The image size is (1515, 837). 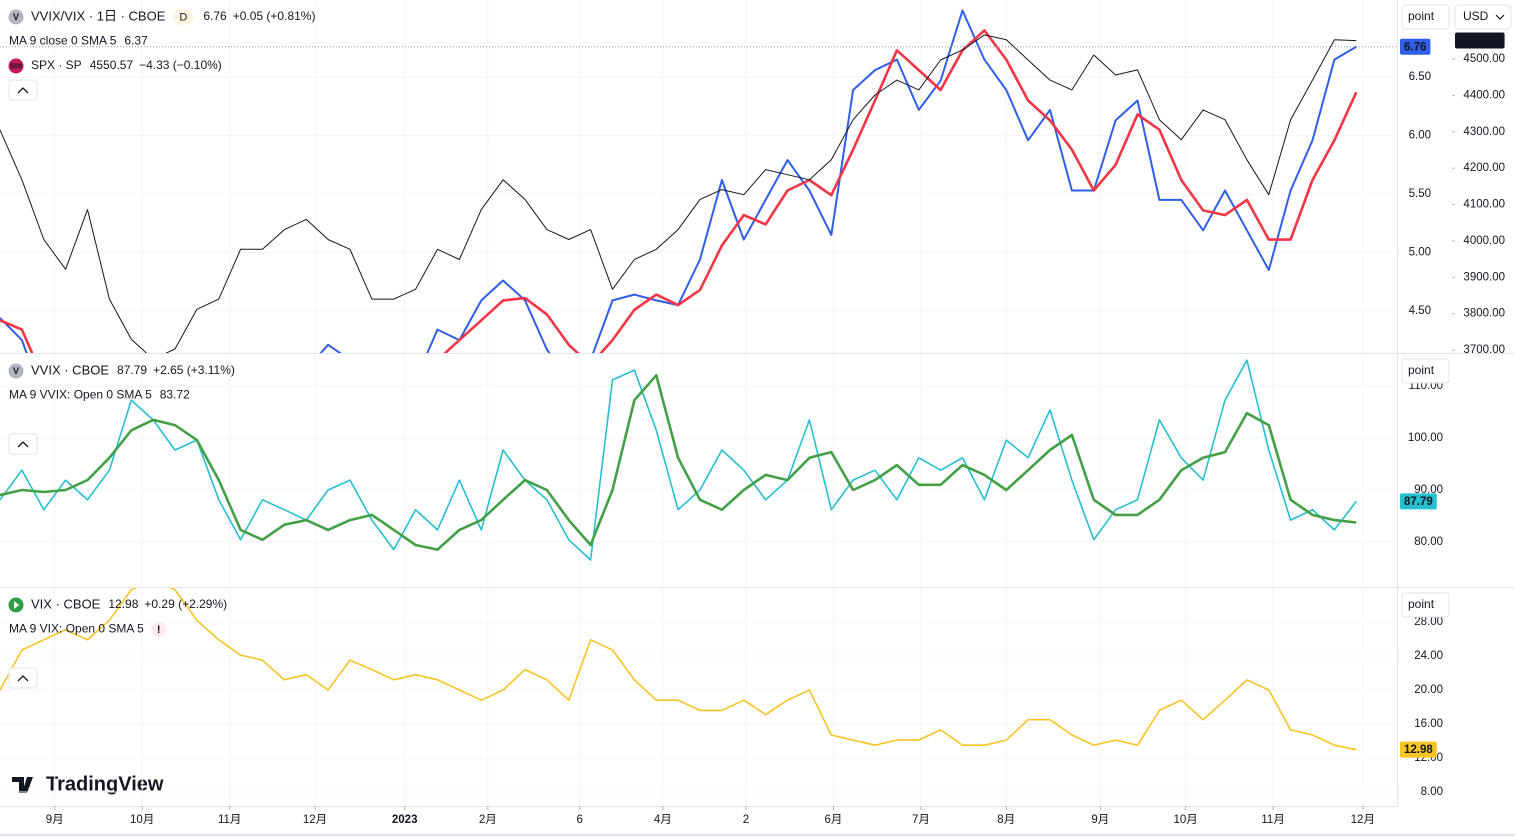 What do you see at coordinates (274, 16) in the screenshot?
I see `legend-change: +0.05 (+0.81%)` at bounding box center [274, 16].